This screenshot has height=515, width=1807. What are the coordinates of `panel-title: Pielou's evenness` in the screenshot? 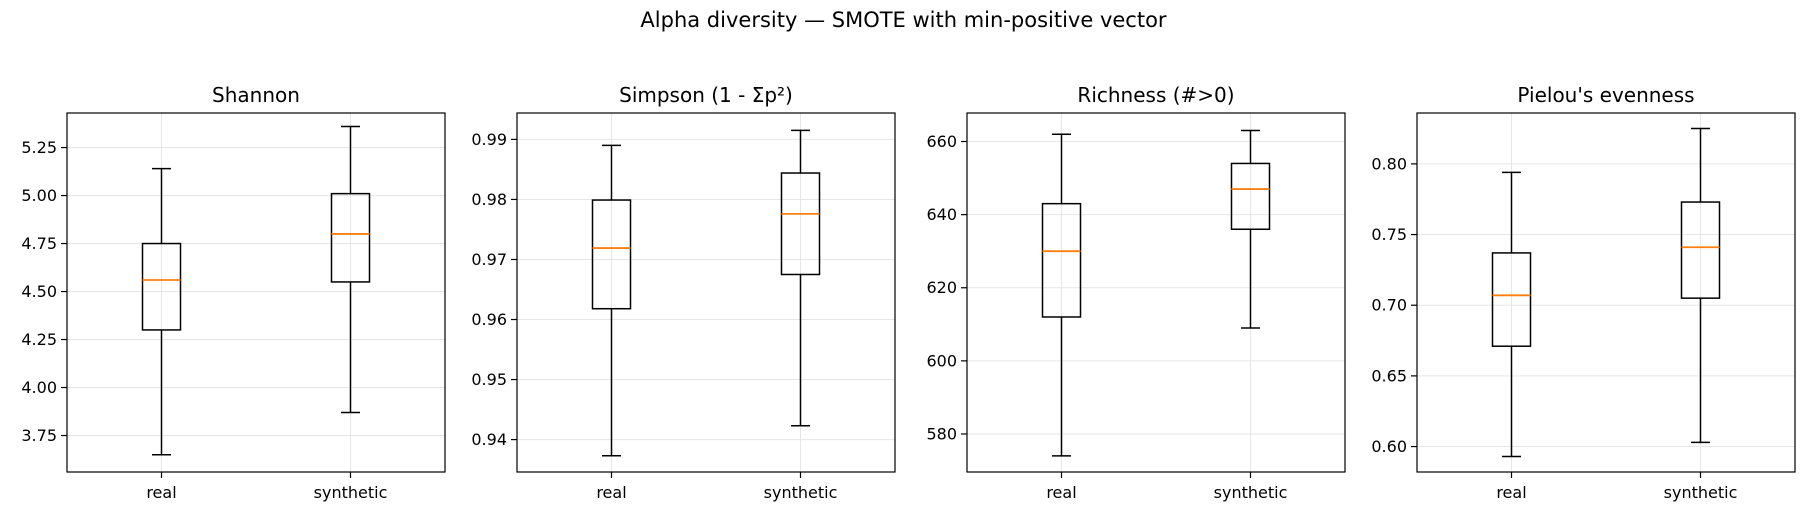 It's located at (1605, 95).